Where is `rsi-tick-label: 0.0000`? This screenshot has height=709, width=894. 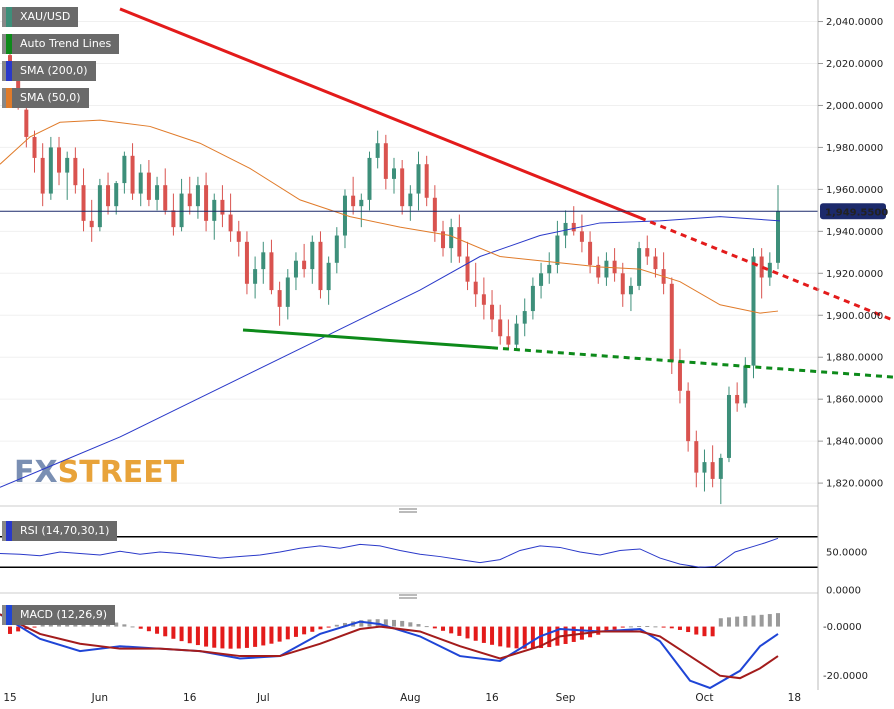
rsi-tick-label: 0.0000 is located at coordinates (843, 591).